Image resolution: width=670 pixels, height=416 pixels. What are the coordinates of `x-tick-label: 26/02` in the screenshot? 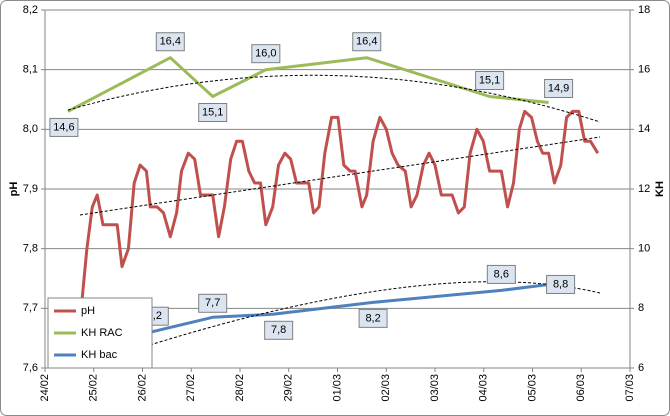 It's located at (142, 388).